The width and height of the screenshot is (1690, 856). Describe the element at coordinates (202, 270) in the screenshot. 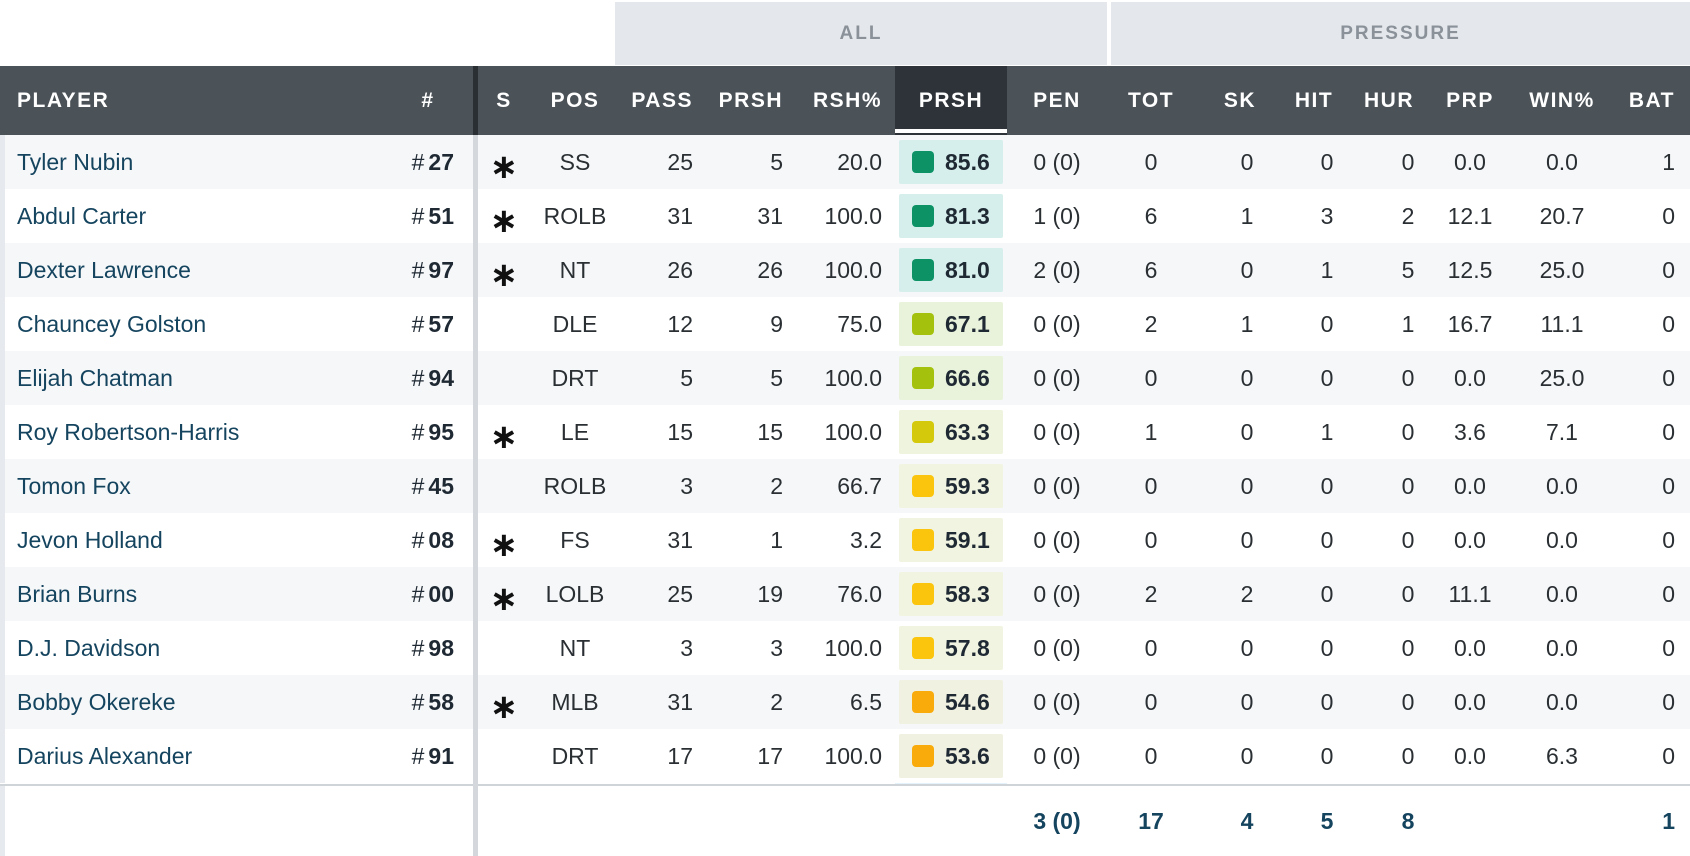

I see `cell-player: Dexter Lawrence` at that location.